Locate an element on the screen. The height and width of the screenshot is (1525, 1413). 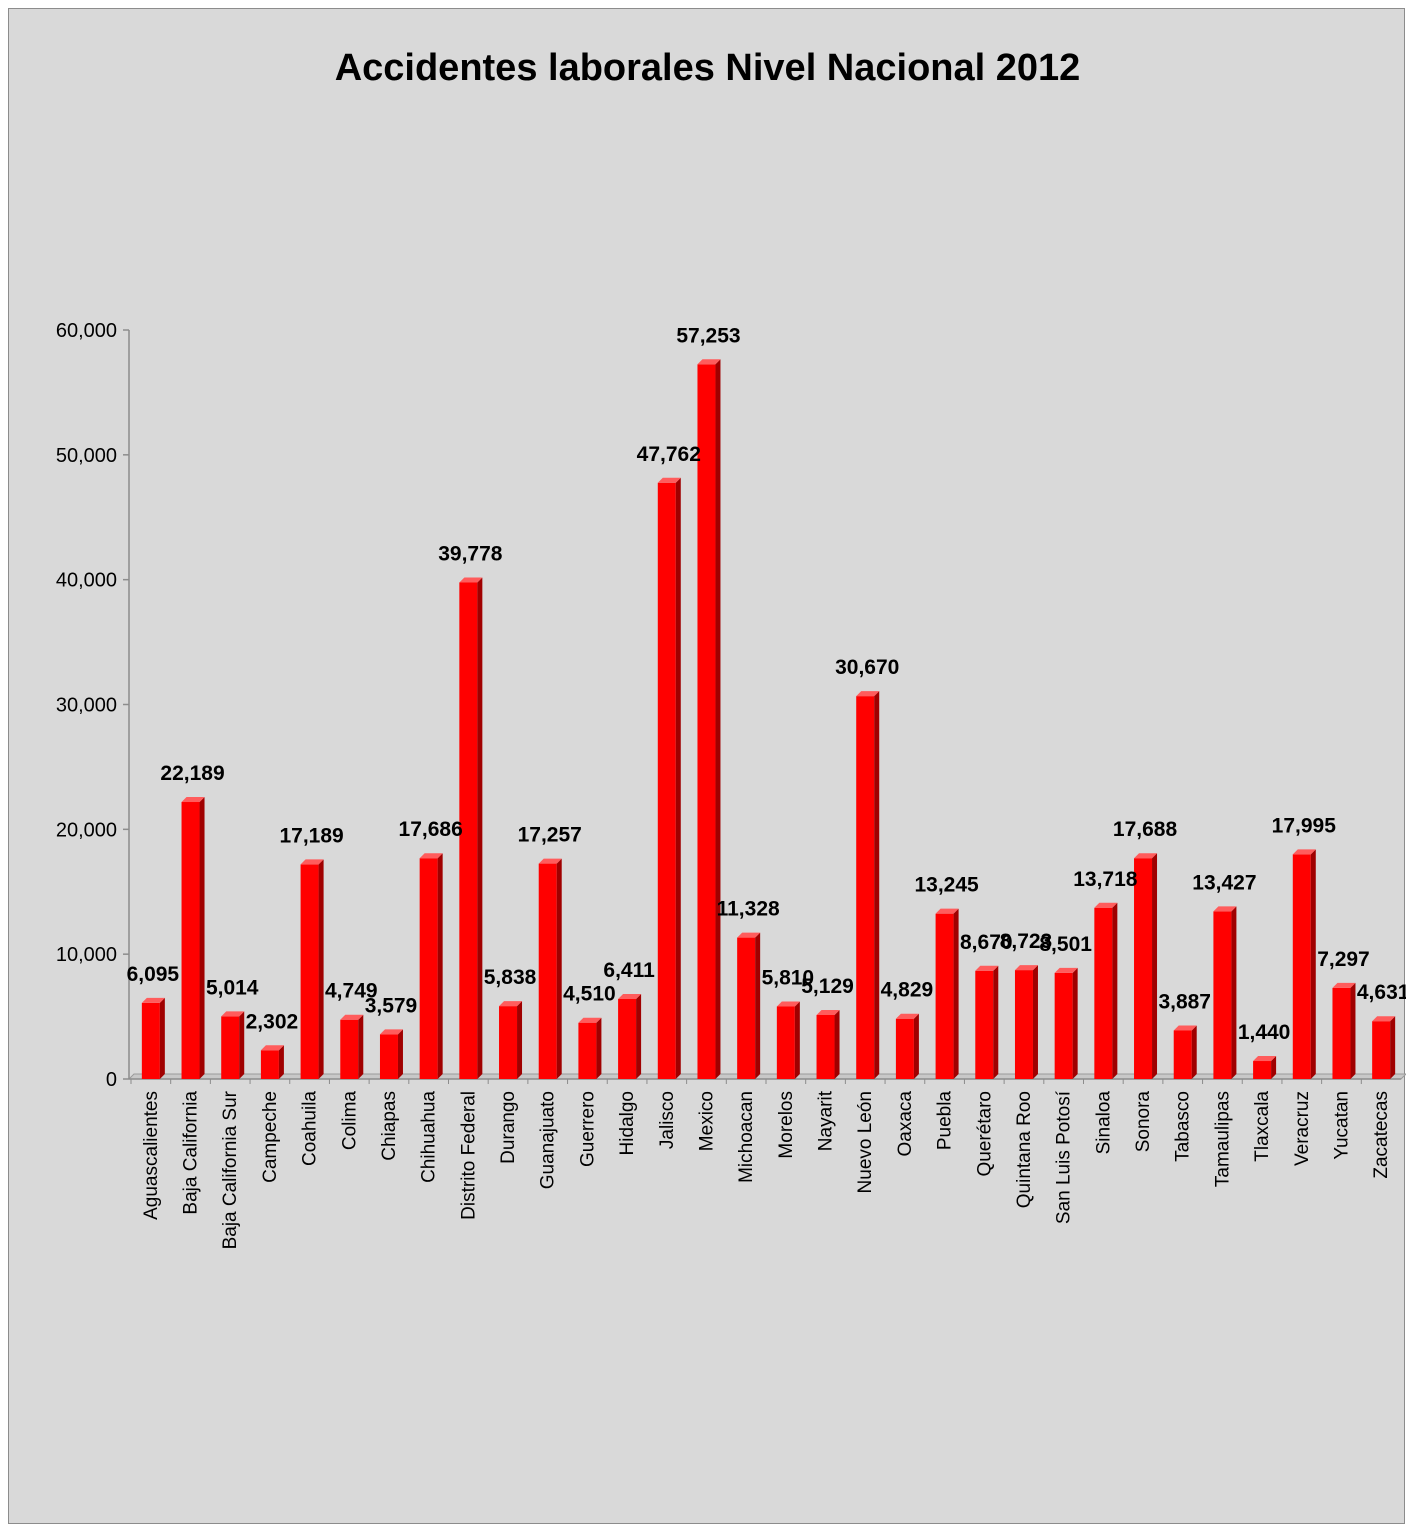
category-label: Morelos is located at coordinates (786, 1125).